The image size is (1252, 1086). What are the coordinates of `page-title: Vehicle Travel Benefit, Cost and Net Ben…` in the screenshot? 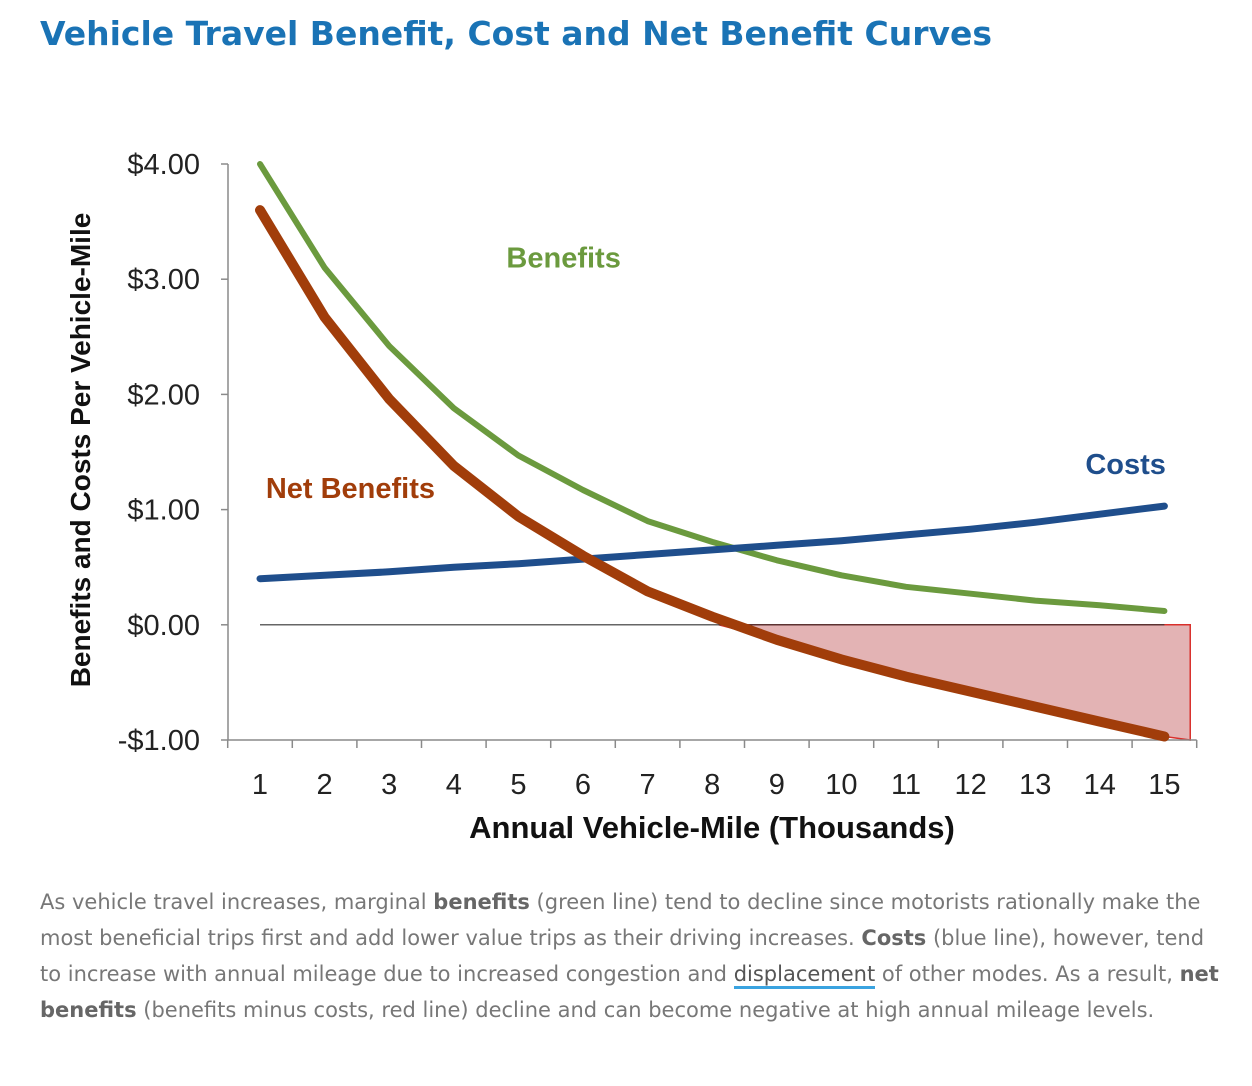 It's located at (516, 33).